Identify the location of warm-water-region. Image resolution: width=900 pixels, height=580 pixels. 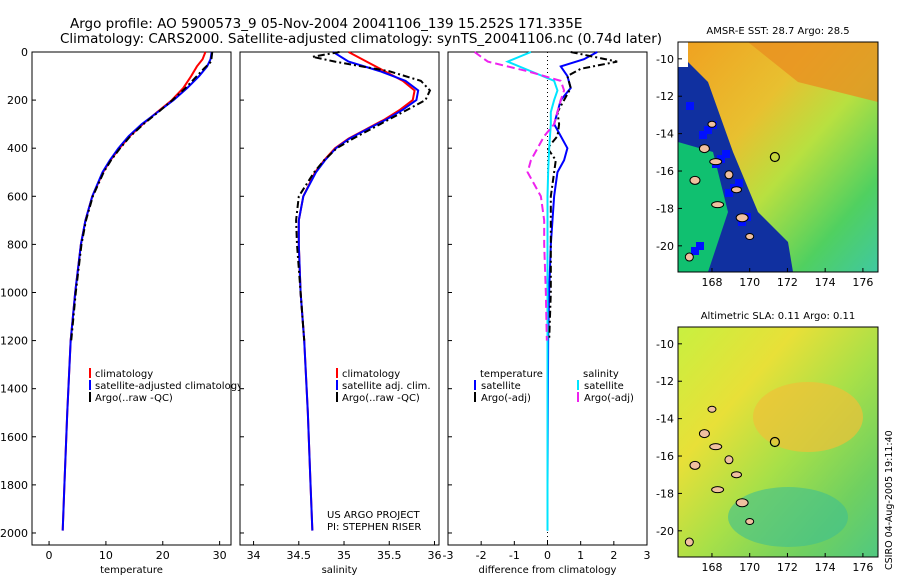
(813, 72).